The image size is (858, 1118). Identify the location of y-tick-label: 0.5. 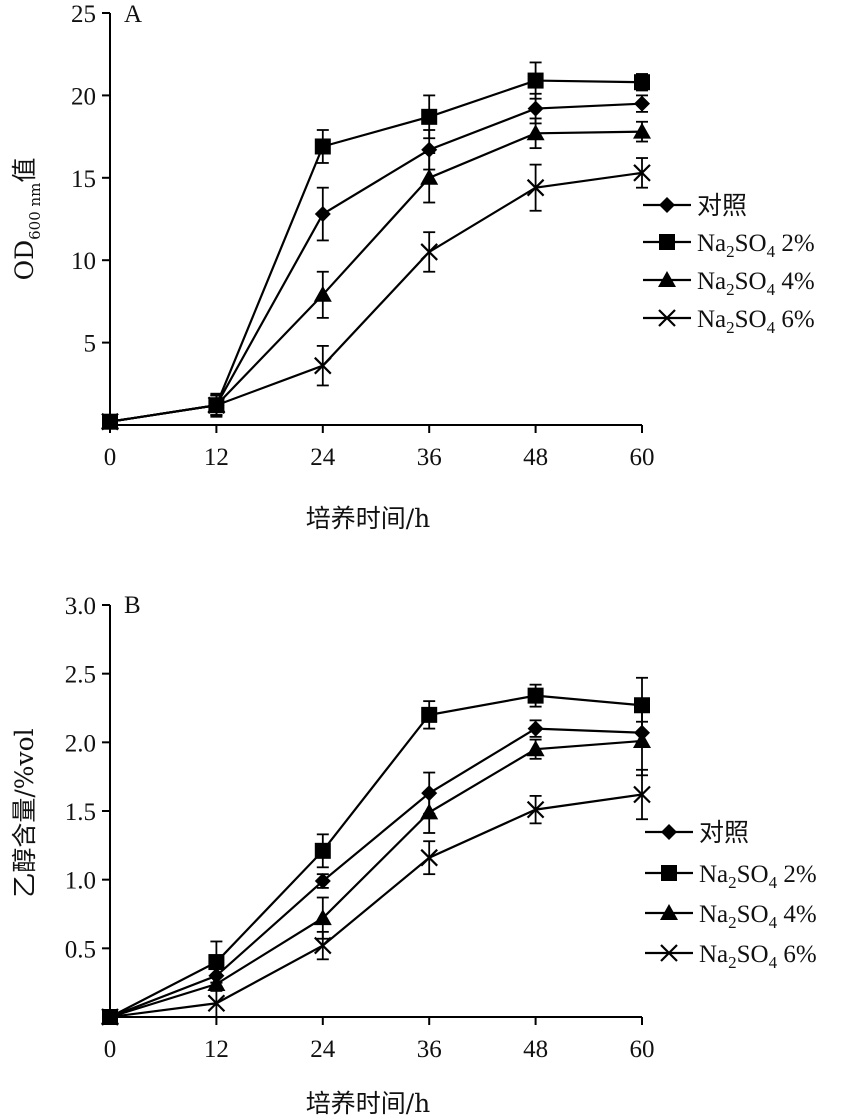
(80, 949).